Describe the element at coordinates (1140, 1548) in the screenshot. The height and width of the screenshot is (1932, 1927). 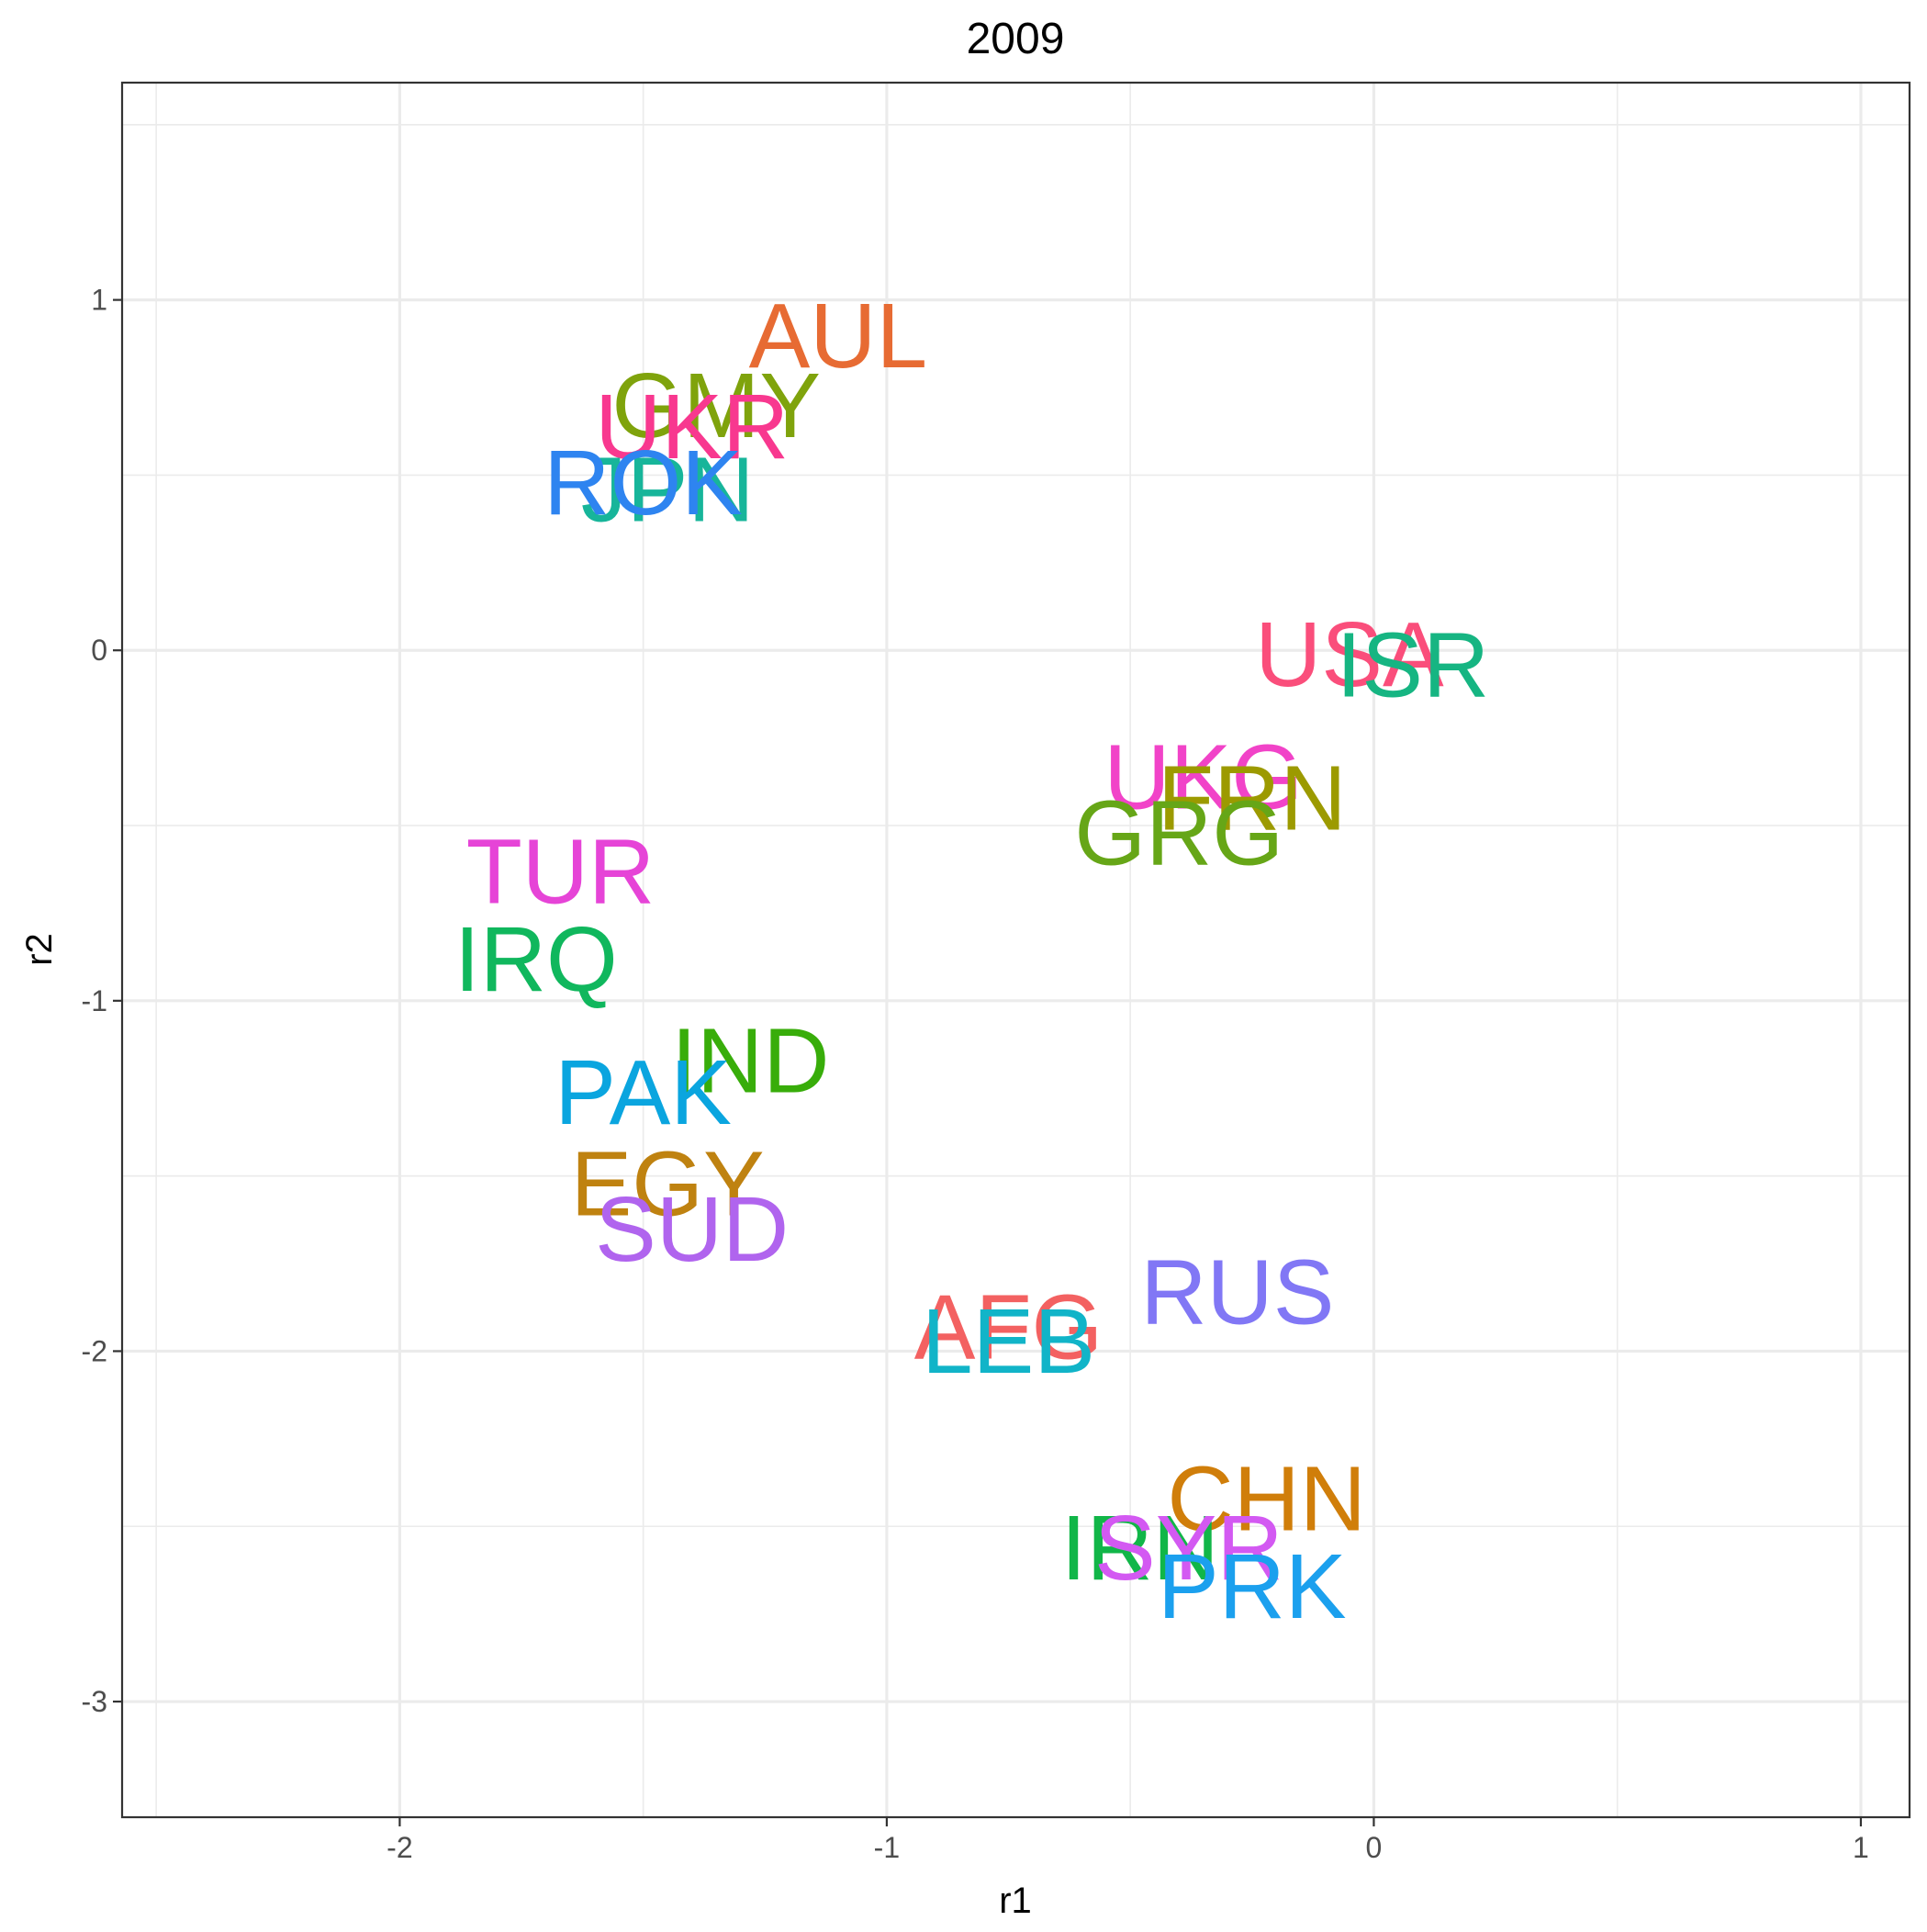
I see `data-label-irn: IRN` at that location.